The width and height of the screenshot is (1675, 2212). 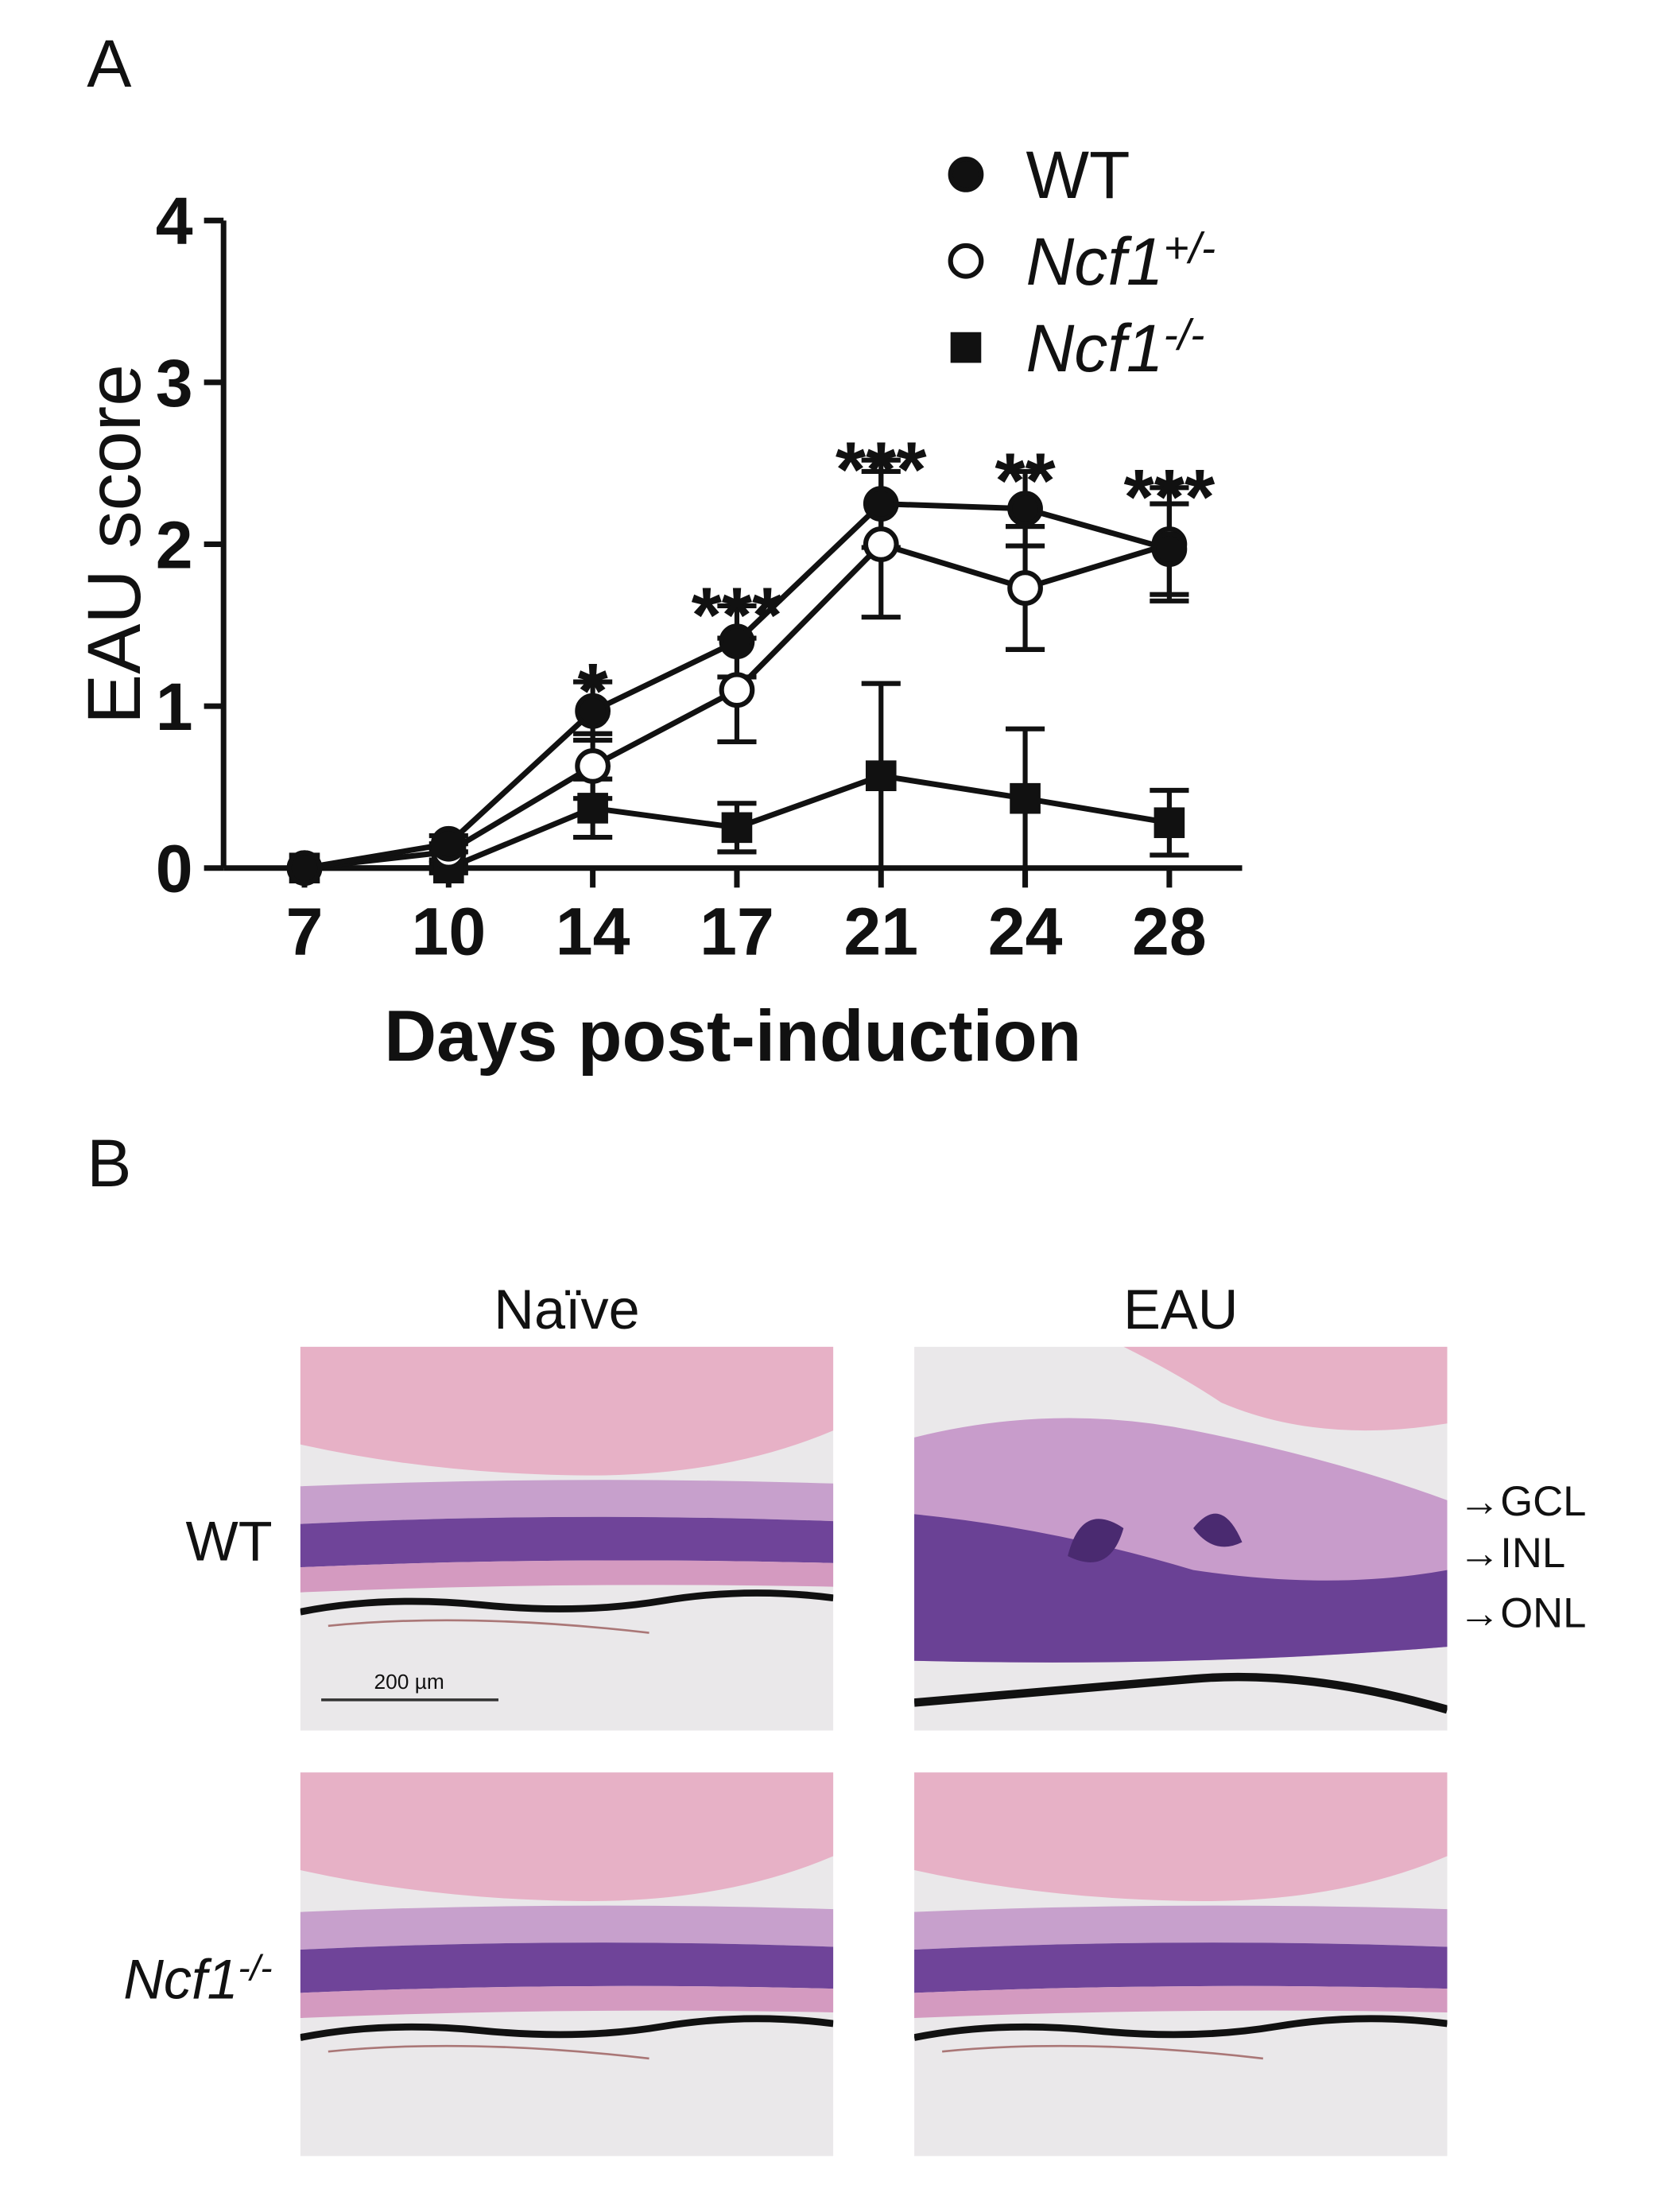 I want to click on x-axis-title: Days post-induction, so click(x=732, y=1036).